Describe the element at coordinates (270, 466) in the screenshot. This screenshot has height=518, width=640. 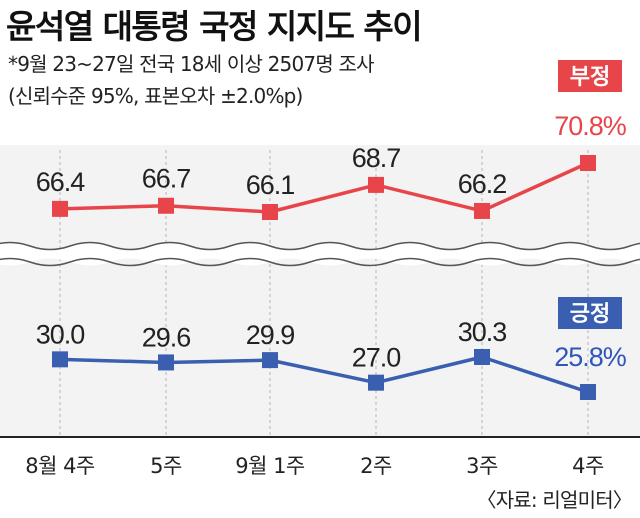
I see `x-tick-label: 9월 1주` at that location.